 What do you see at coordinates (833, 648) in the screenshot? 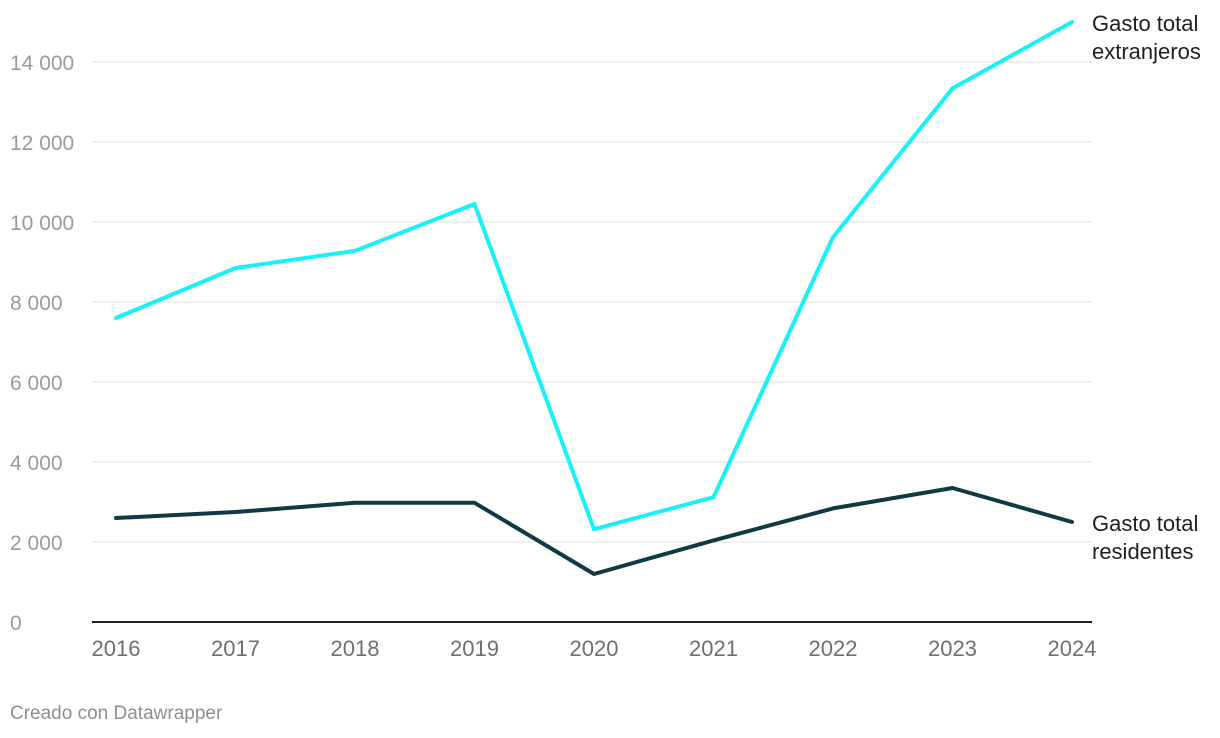
I see `x-tick-label: 2022` at bounding box center [833, 648].